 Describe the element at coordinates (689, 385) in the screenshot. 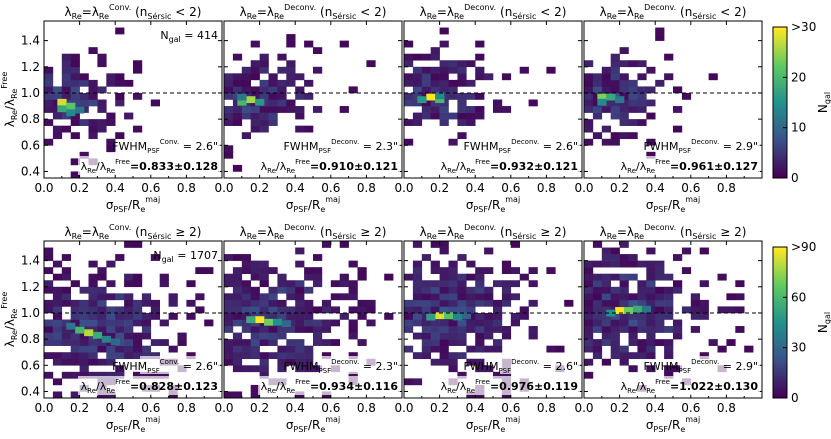

I see `ratio-label-bg` at that location.